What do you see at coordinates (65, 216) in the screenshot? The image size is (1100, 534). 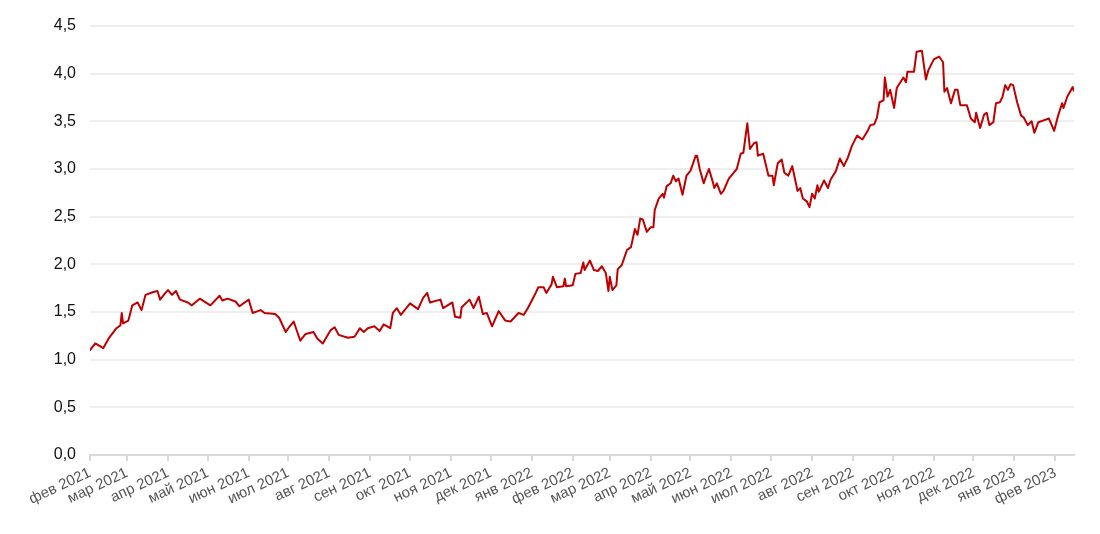 I see `y-tick-label: 2,5` at bounding box center [65, 216].